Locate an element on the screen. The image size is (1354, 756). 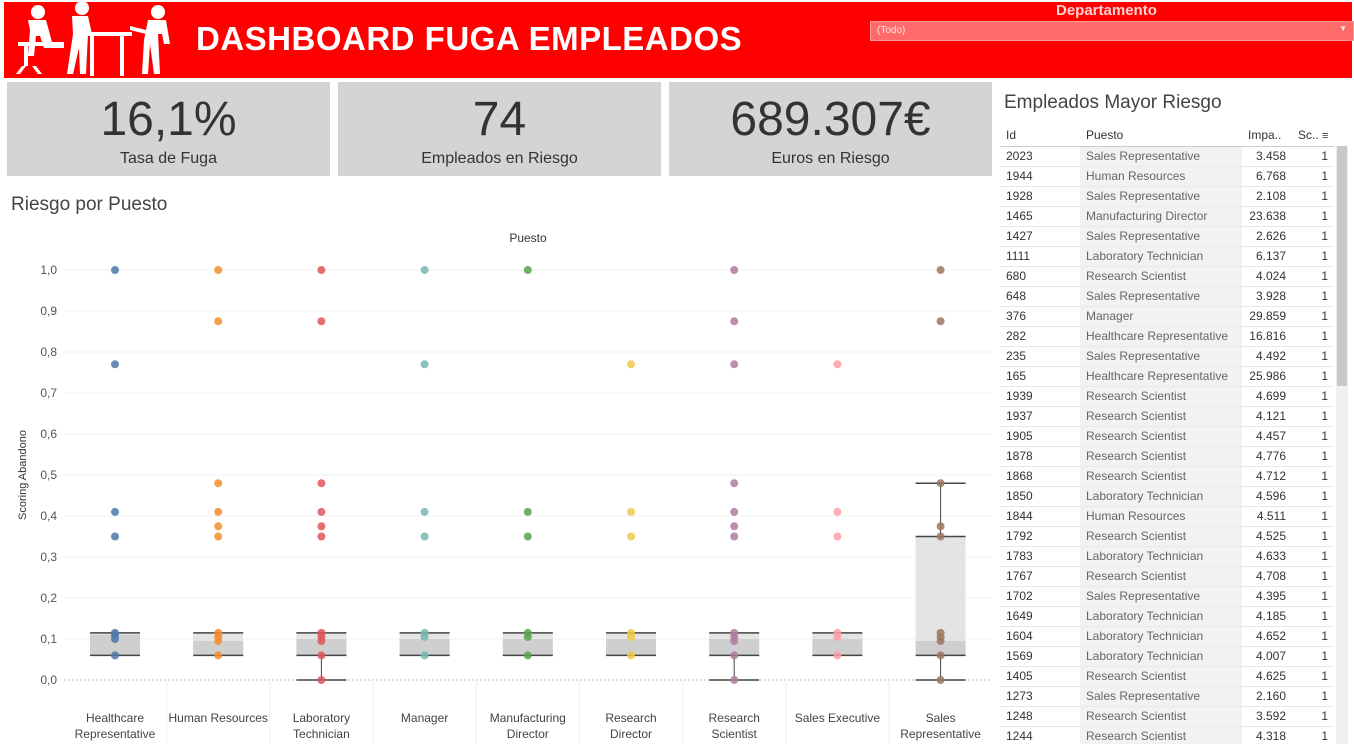
table-row: 1937 Research Scientist 4.121 1 is located at coordinates (1167, 416).